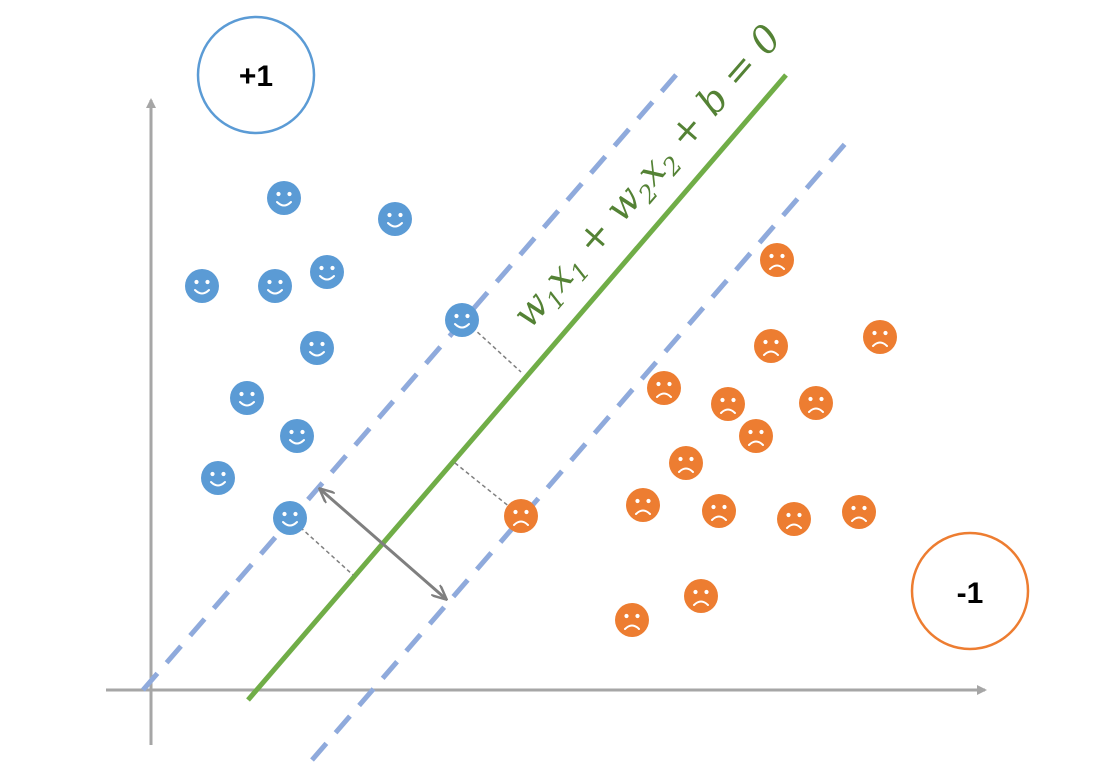  I want to click on hyperplane-equation: w1x1 + w2x2 + b = 0, so click(649, 177).